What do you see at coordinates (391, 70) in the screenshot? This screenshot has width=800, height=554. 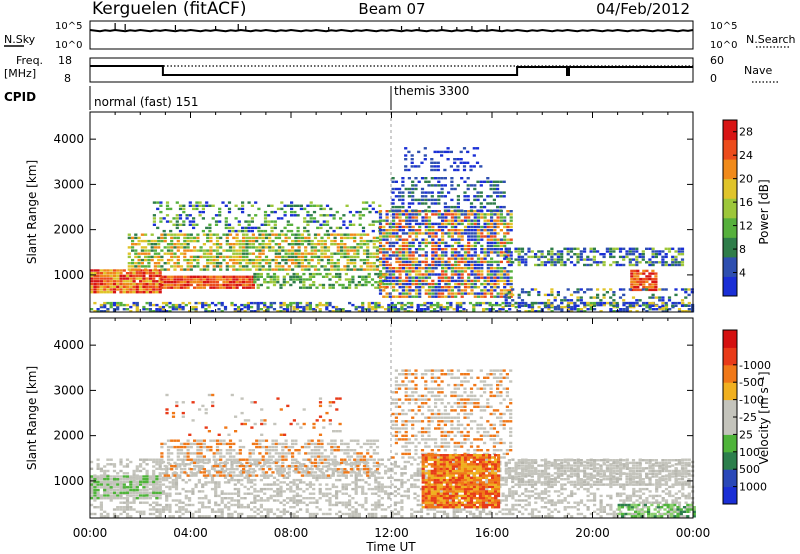 I see `freq-panel-frame` at bounding box center [391, 70].